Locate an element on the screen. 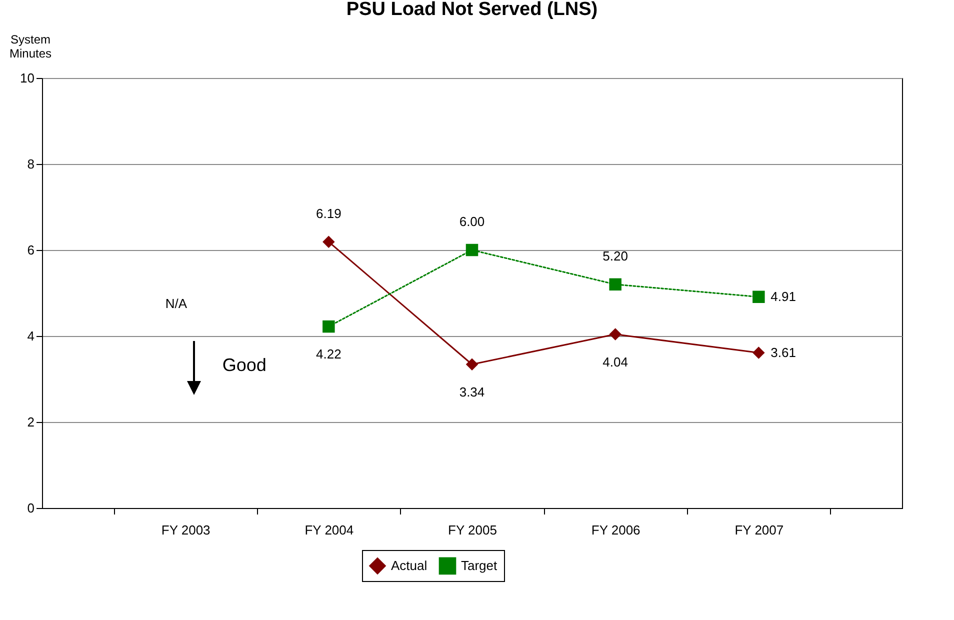 The width and height of the screenshot is (954, 620). y-axis-title: System Minutes is located at coordinates (30, 46).